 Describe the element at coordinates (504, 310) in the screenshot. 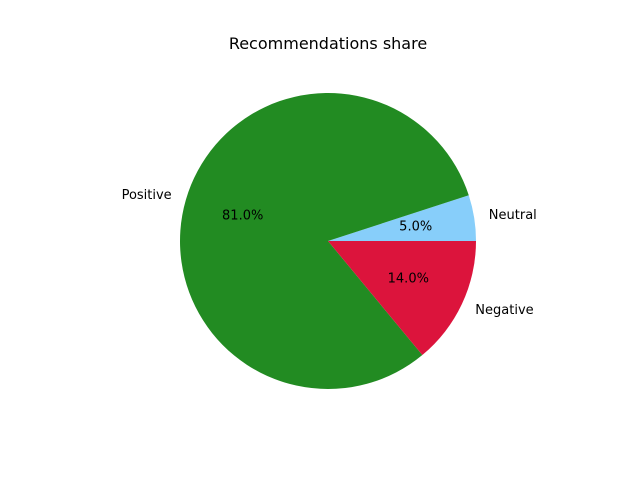

I see `slice-label-negative: Negative` at that location.